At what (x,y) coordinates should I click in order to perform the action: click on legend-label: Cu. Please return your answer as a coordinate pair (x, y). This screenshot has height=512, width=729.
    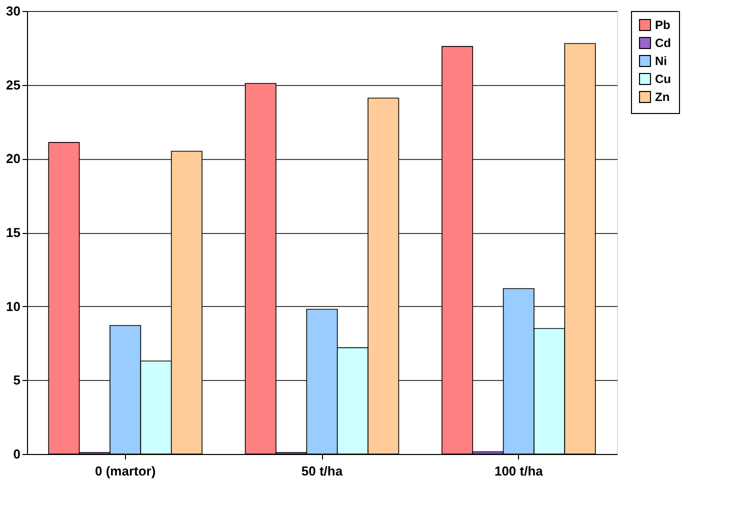
    Looking at the image, I should click on (663, 79).